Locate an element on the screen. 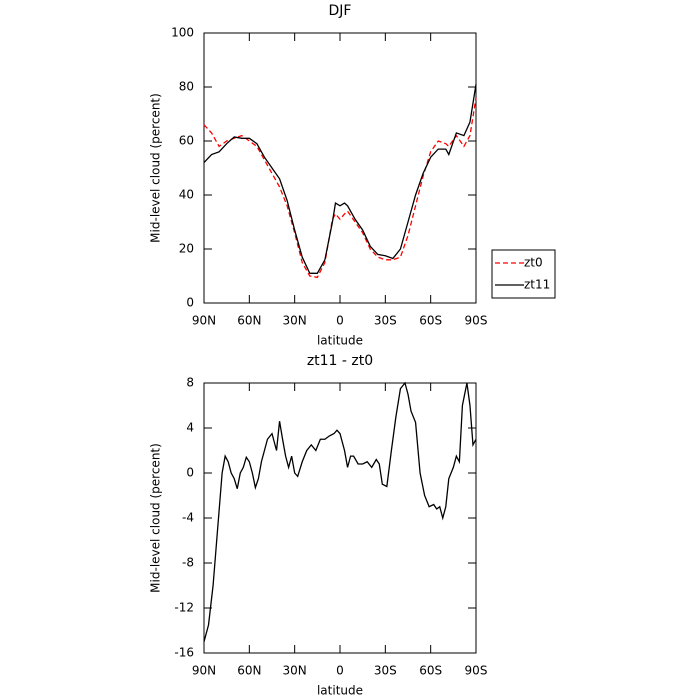  y-tick-label: -12 is located at coordinates (184, 608).